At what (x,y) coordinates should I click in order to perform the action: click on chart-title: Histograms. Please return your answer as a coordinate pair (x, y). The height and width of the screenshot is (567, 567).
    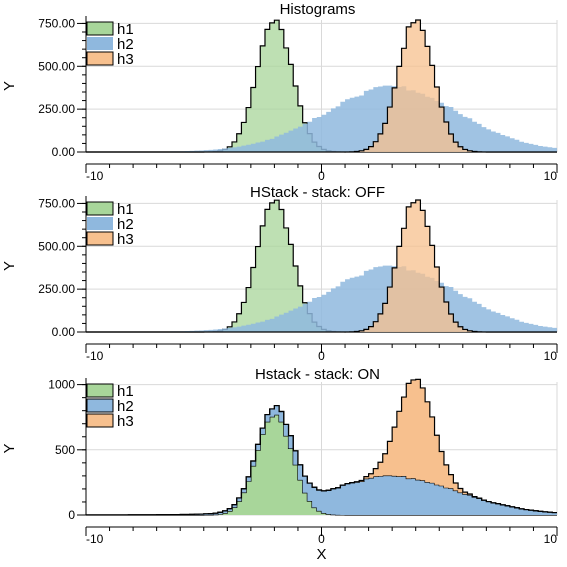
    Looking at the image, I should click on (318, 9).